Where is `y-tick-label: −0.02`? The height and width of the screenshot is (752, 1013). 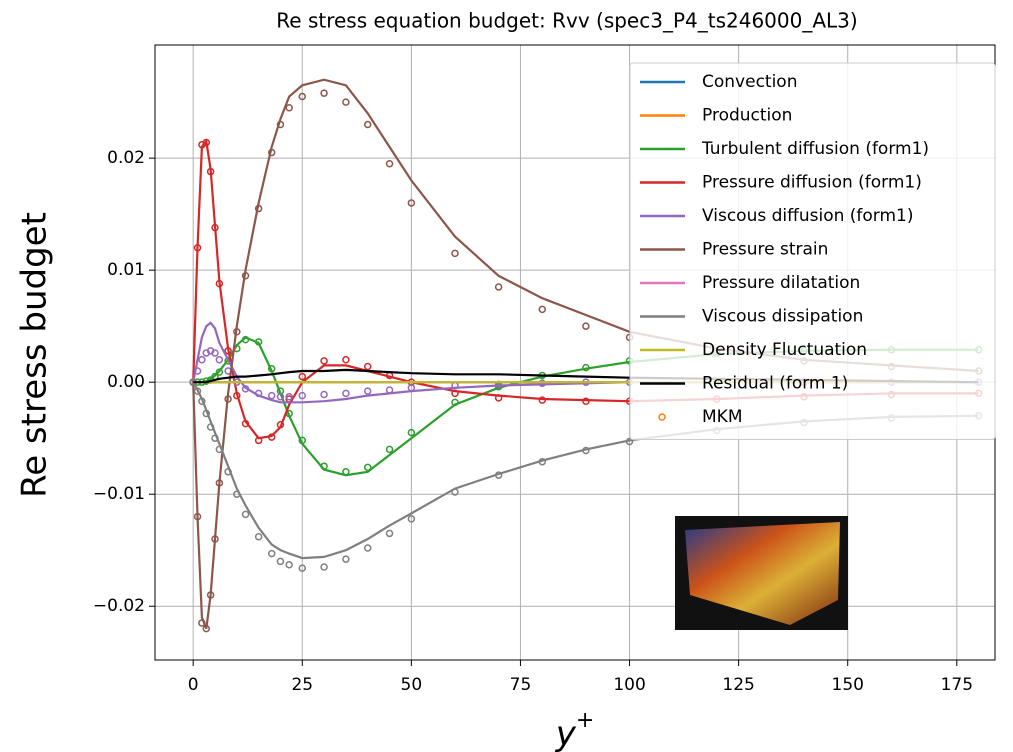
y-tick-label: −0.02 is located at coordinates (119, 606).